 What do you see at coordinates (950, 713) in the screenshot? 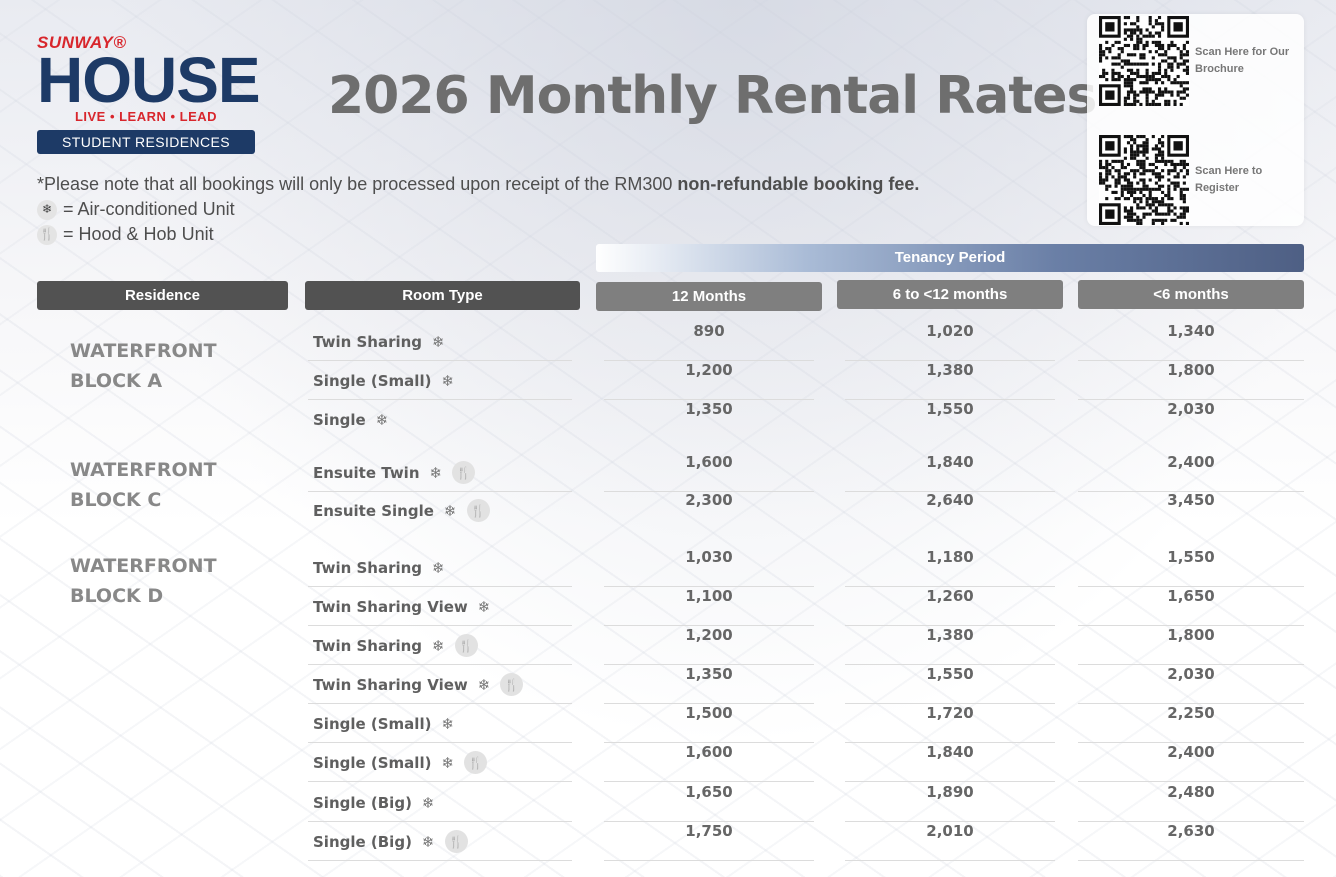
I see `rate-6-to-12-months: 1,720` at bounding box center [950, 713].